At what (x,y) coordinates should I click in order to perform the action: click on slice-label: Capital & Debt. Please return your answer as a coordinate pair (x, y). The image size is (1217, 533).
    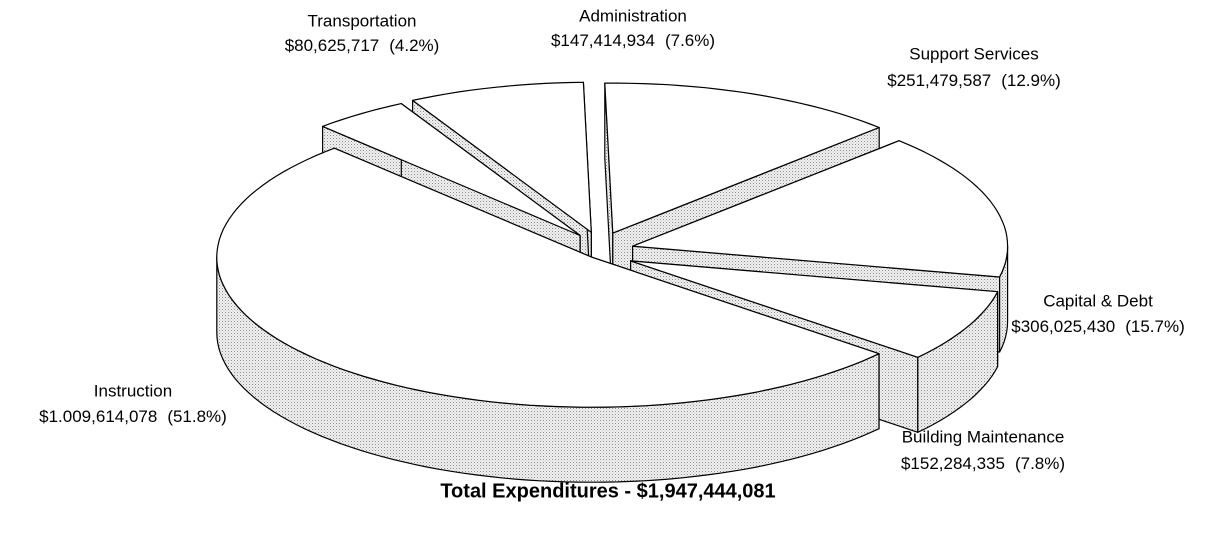
    Looking at the image, I should click on (1098, 300).